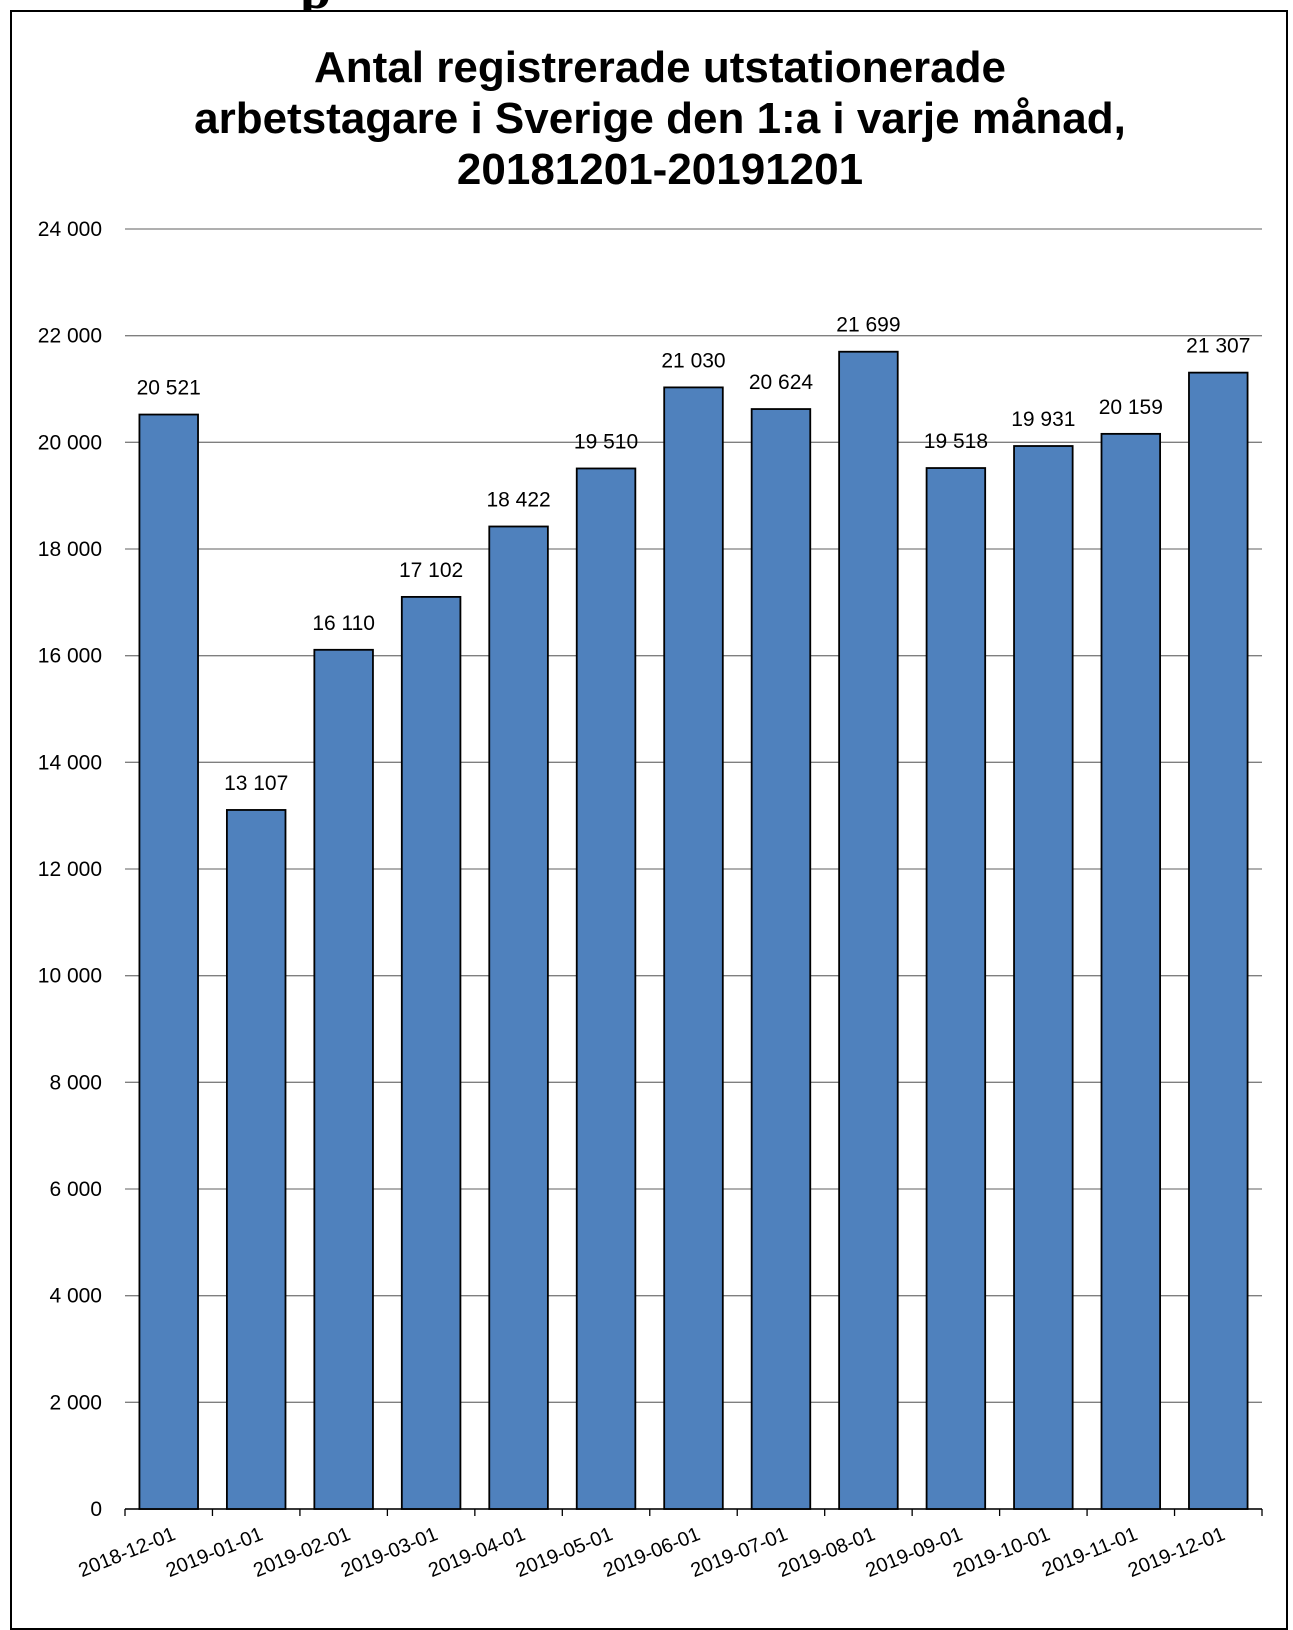  I want to click on x-tick-label: 2019-10-01, so click(1001, 1552).